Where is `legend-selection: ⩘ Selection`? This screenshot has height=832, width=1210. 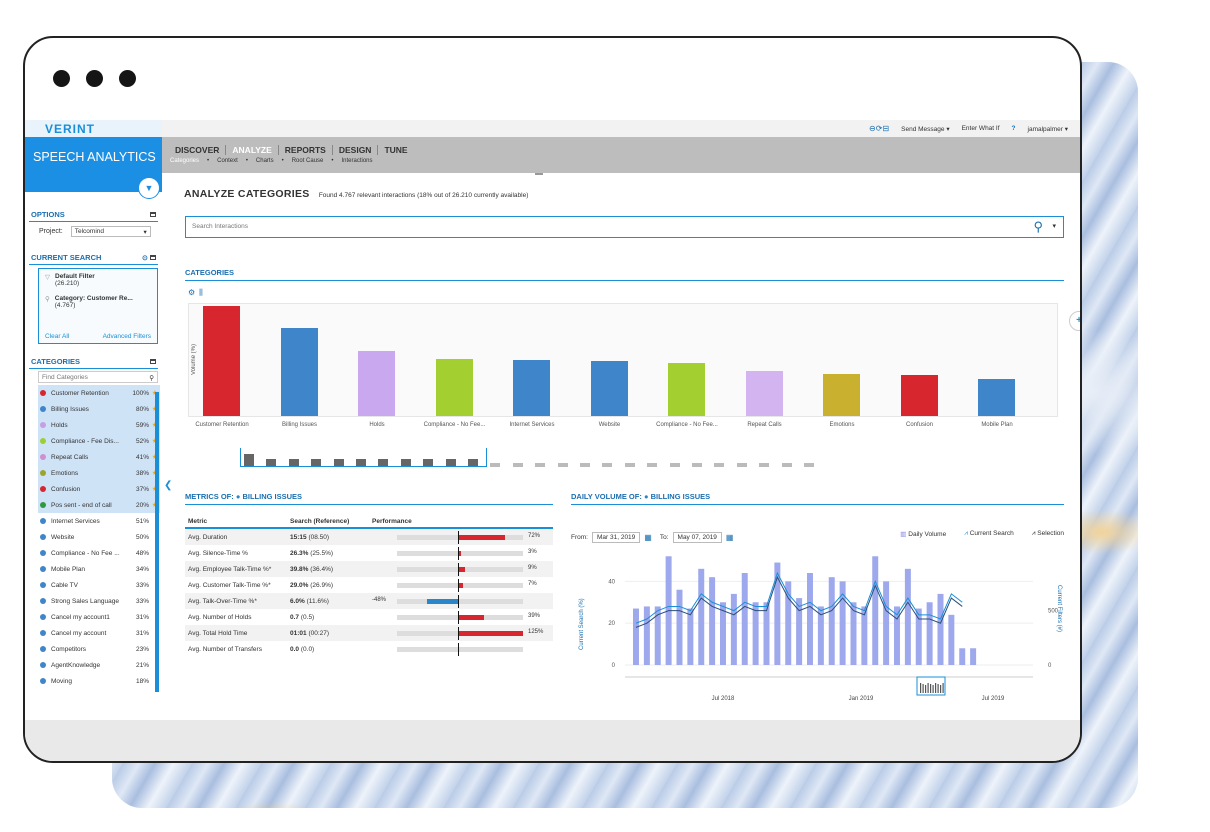 legend-selection: ⩘ Selection is located at coordinates (1048, 534).